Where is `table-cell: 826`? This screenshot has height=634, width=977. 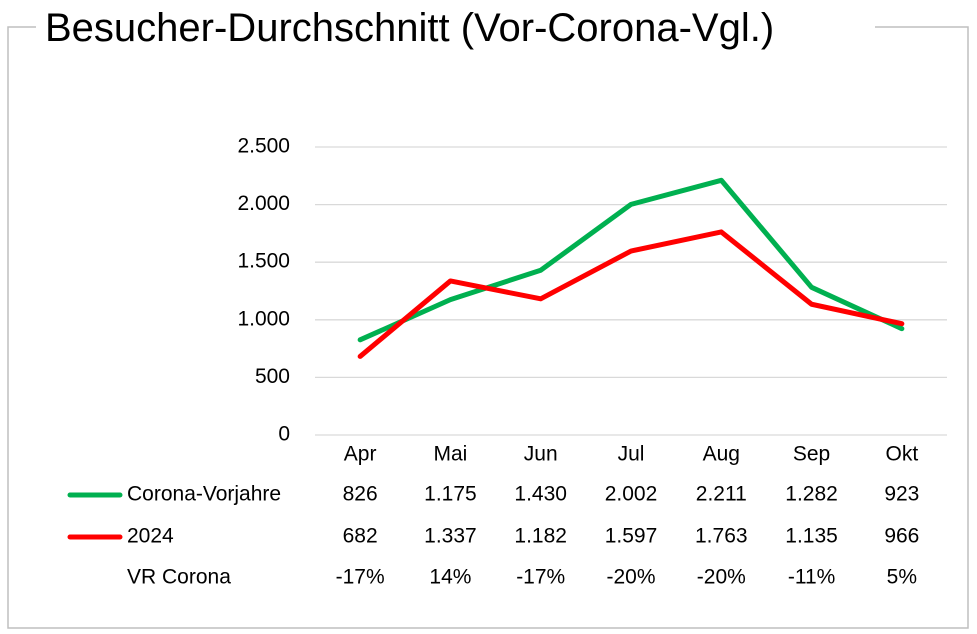 table-cell: 826 is located at coordinates (360, 494).